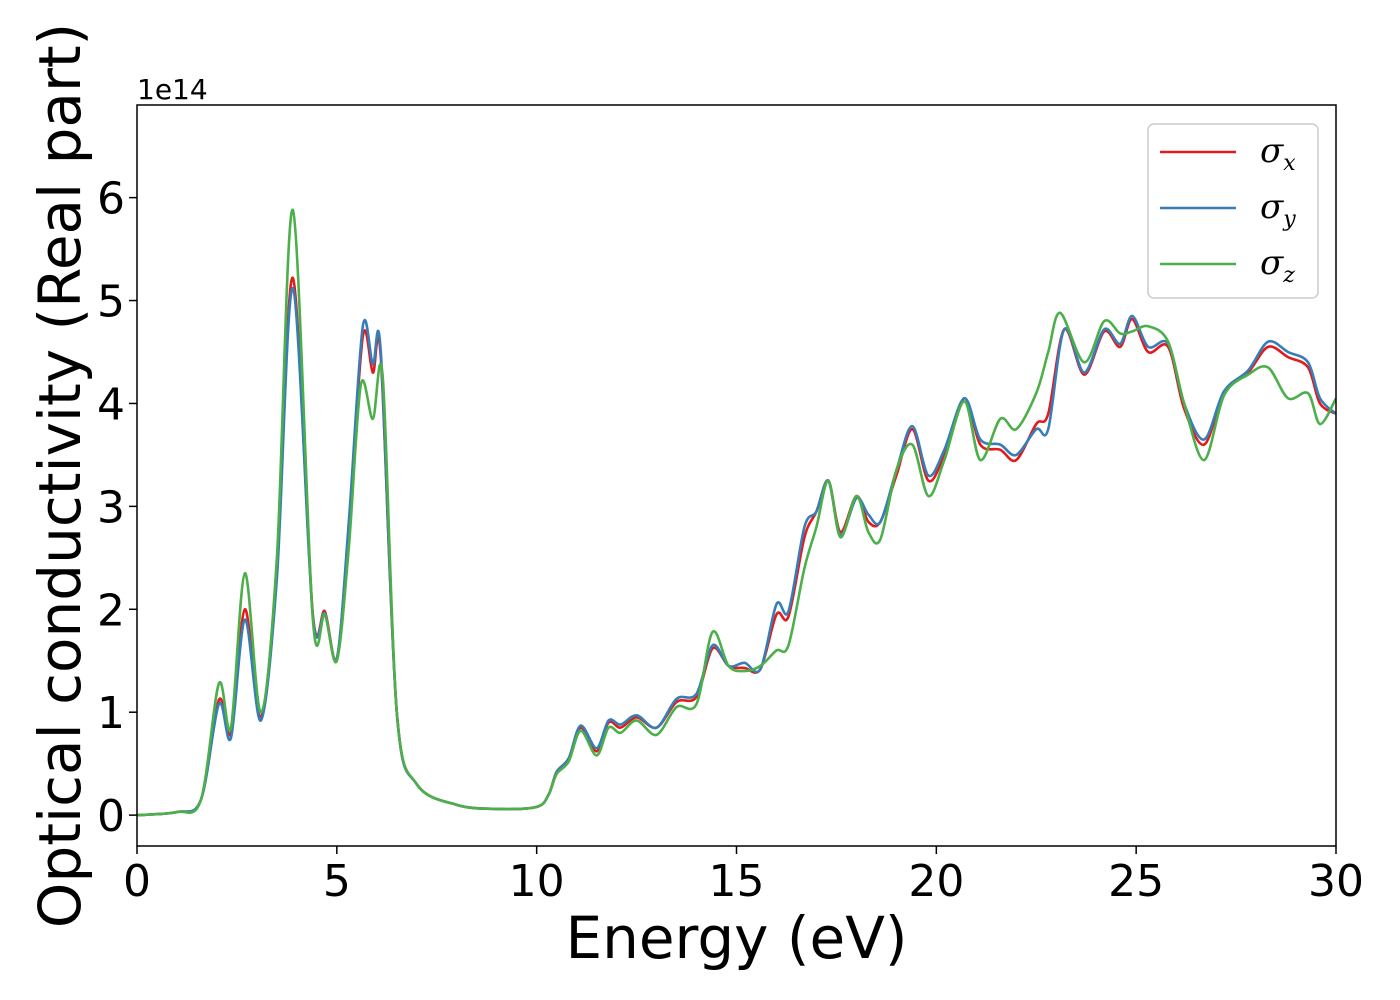  I want to click on y-tick-label: 0, so click(111, 816).